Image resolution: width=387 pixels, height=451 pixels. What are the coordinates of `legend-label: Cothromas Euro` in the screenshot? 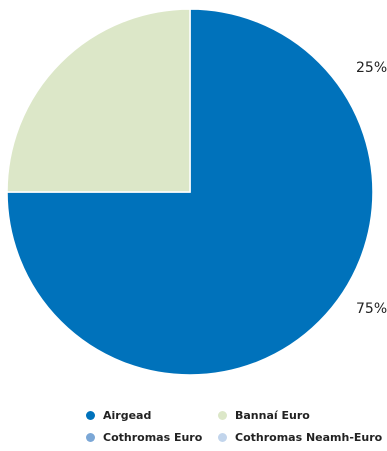 It's located at (153, 437).